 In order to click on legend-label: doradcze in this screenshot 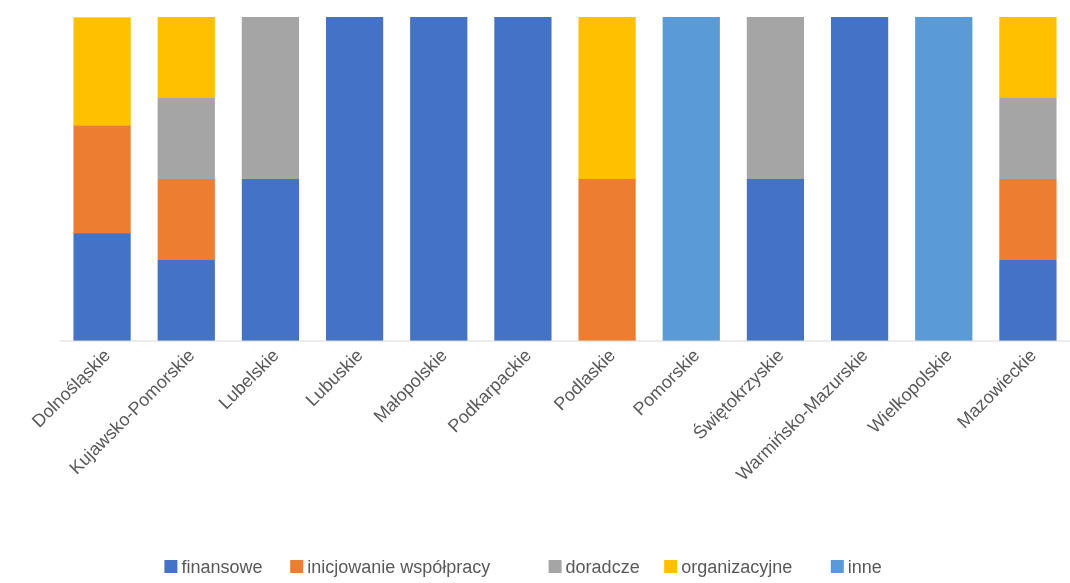, I will do `click(602, 567)`.